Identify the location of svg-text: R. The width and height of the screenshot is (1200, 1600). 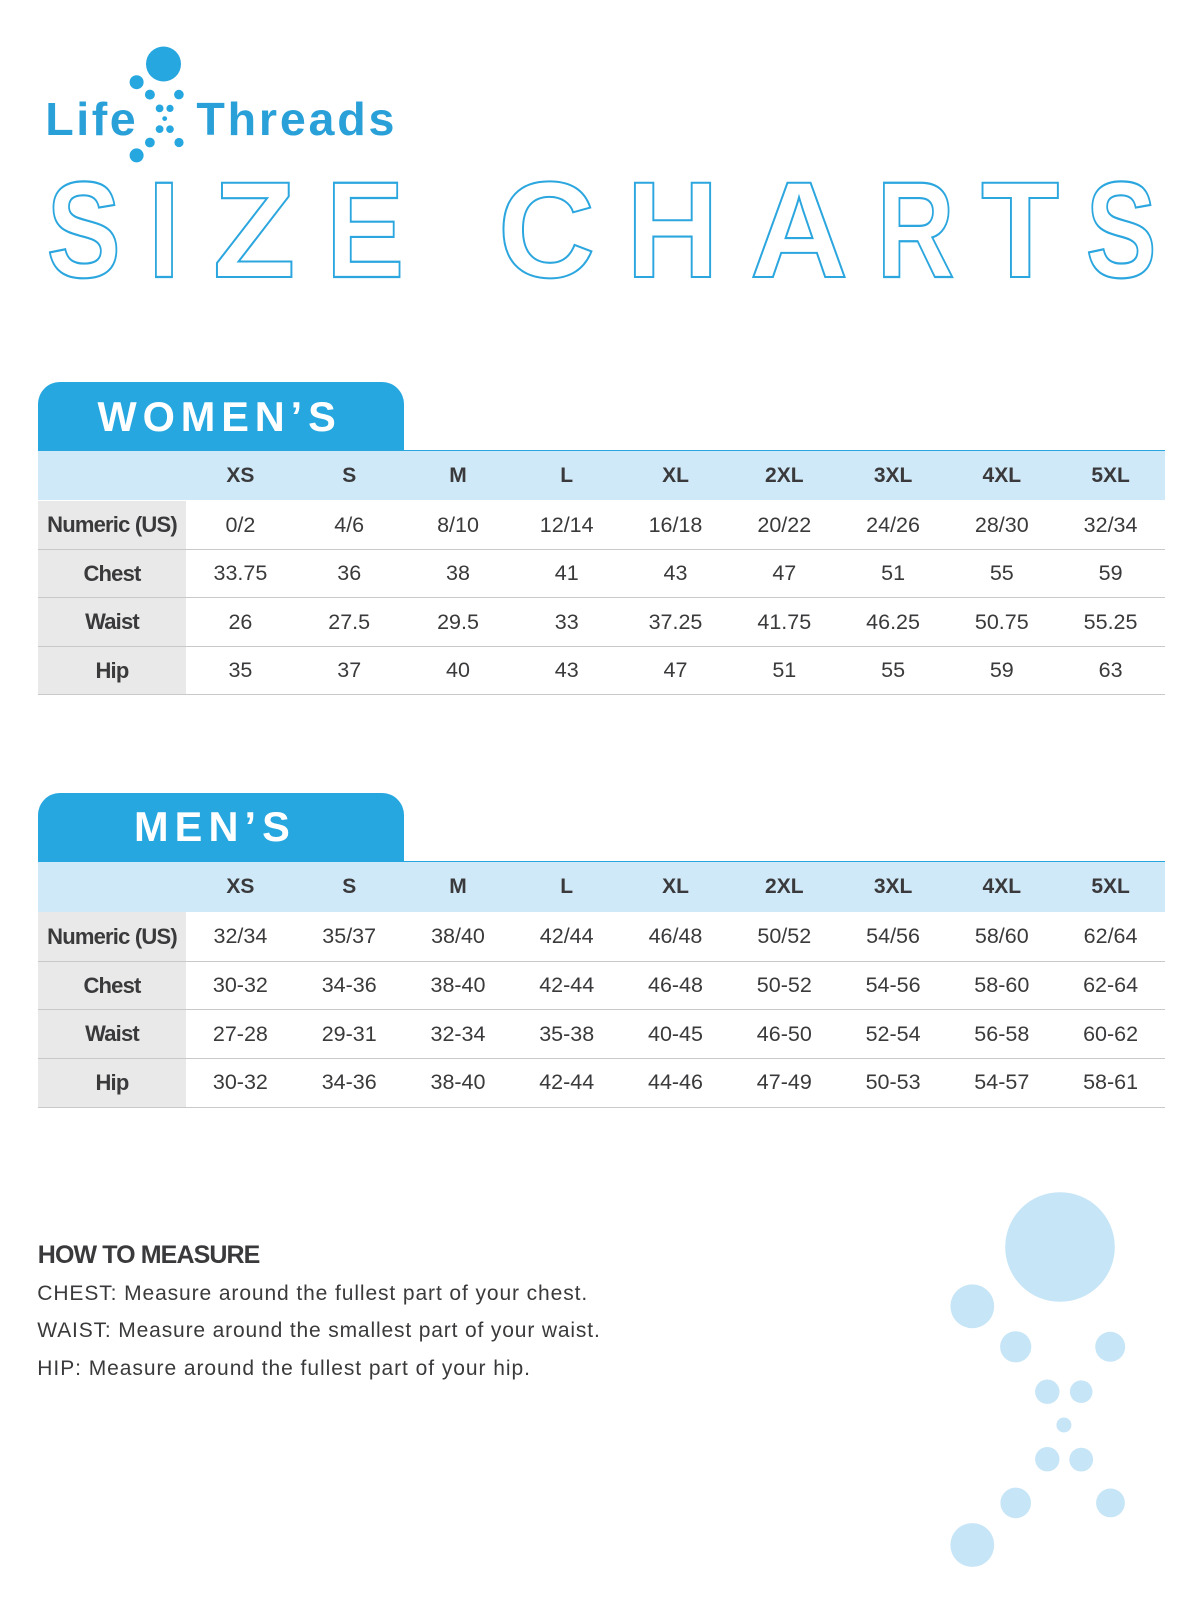
(916, 230).